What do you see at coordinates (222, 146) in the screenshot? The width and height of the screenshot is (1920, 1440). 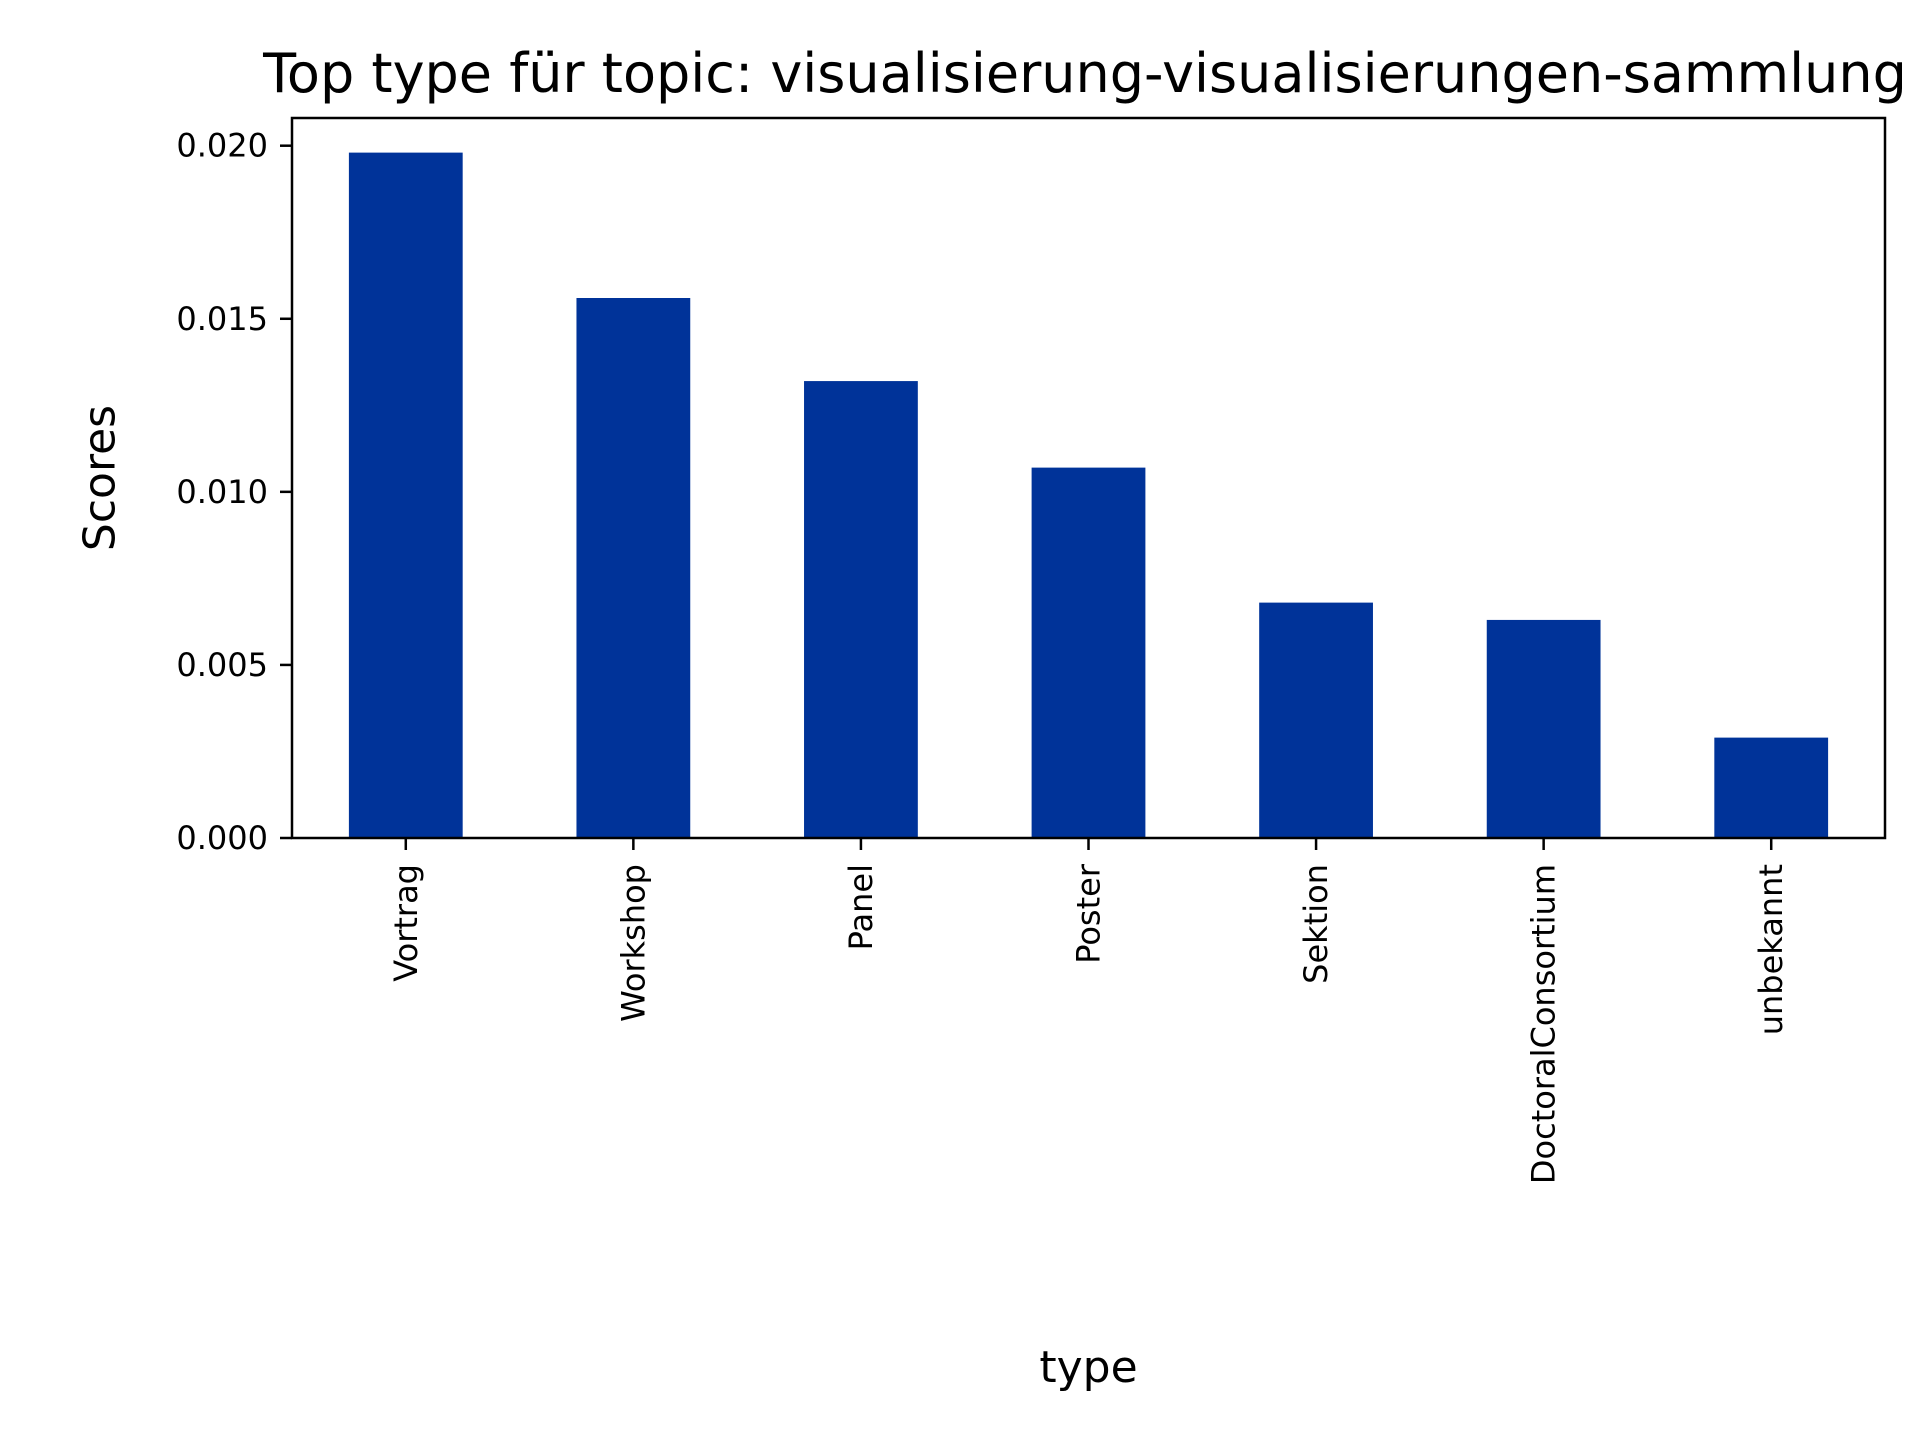 I see `y-tick-label: 0.020` at bounding box center [222, 146].